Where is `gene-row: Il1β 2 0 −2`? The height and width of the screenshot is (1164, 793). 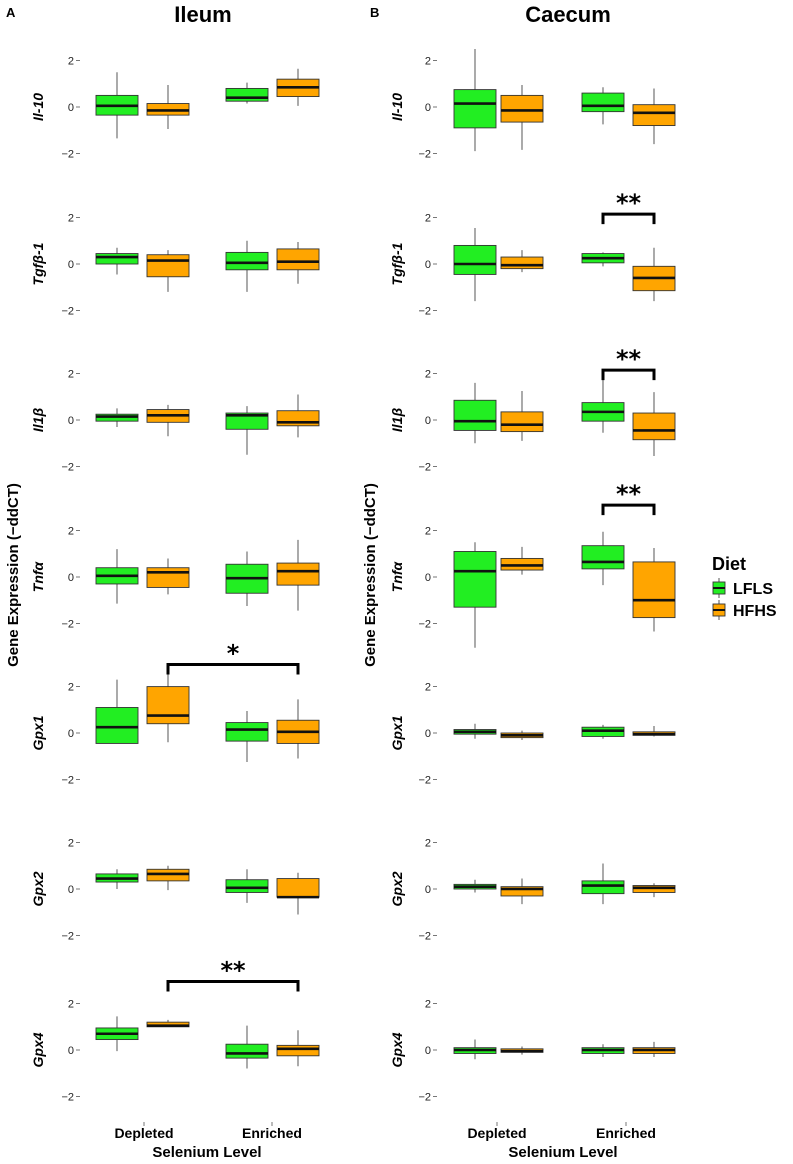 gene-row: Il1β 2 0 −2 is located at coordinates (175, 421).